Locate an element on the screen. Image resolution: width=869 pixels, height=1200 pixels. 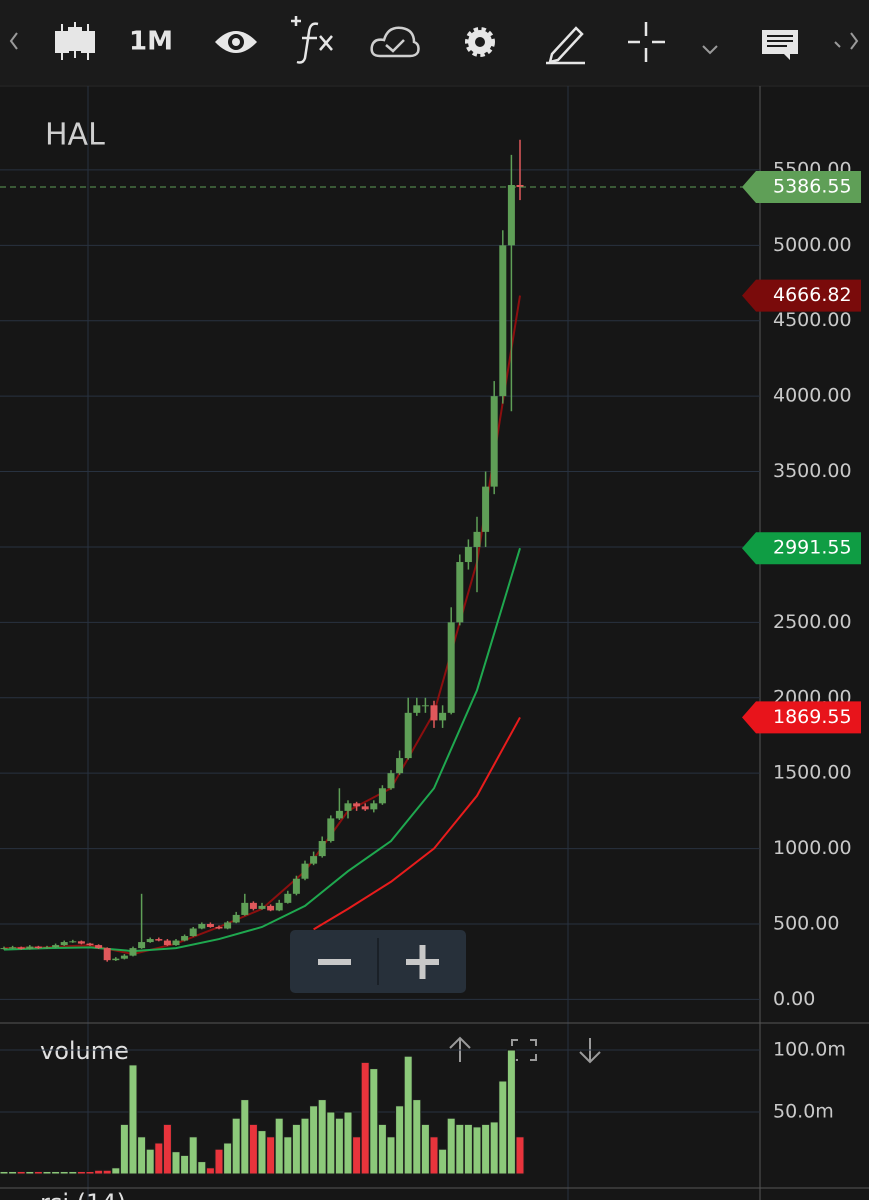
more-dropdown is located at coordinates (710, 50).